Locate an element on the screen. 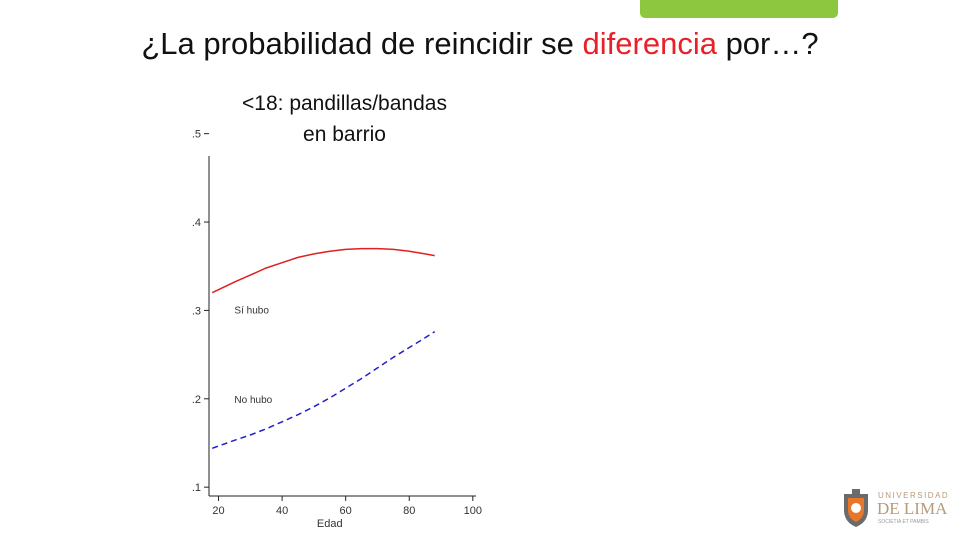  crest-icon is located at coordinates (856, 508).